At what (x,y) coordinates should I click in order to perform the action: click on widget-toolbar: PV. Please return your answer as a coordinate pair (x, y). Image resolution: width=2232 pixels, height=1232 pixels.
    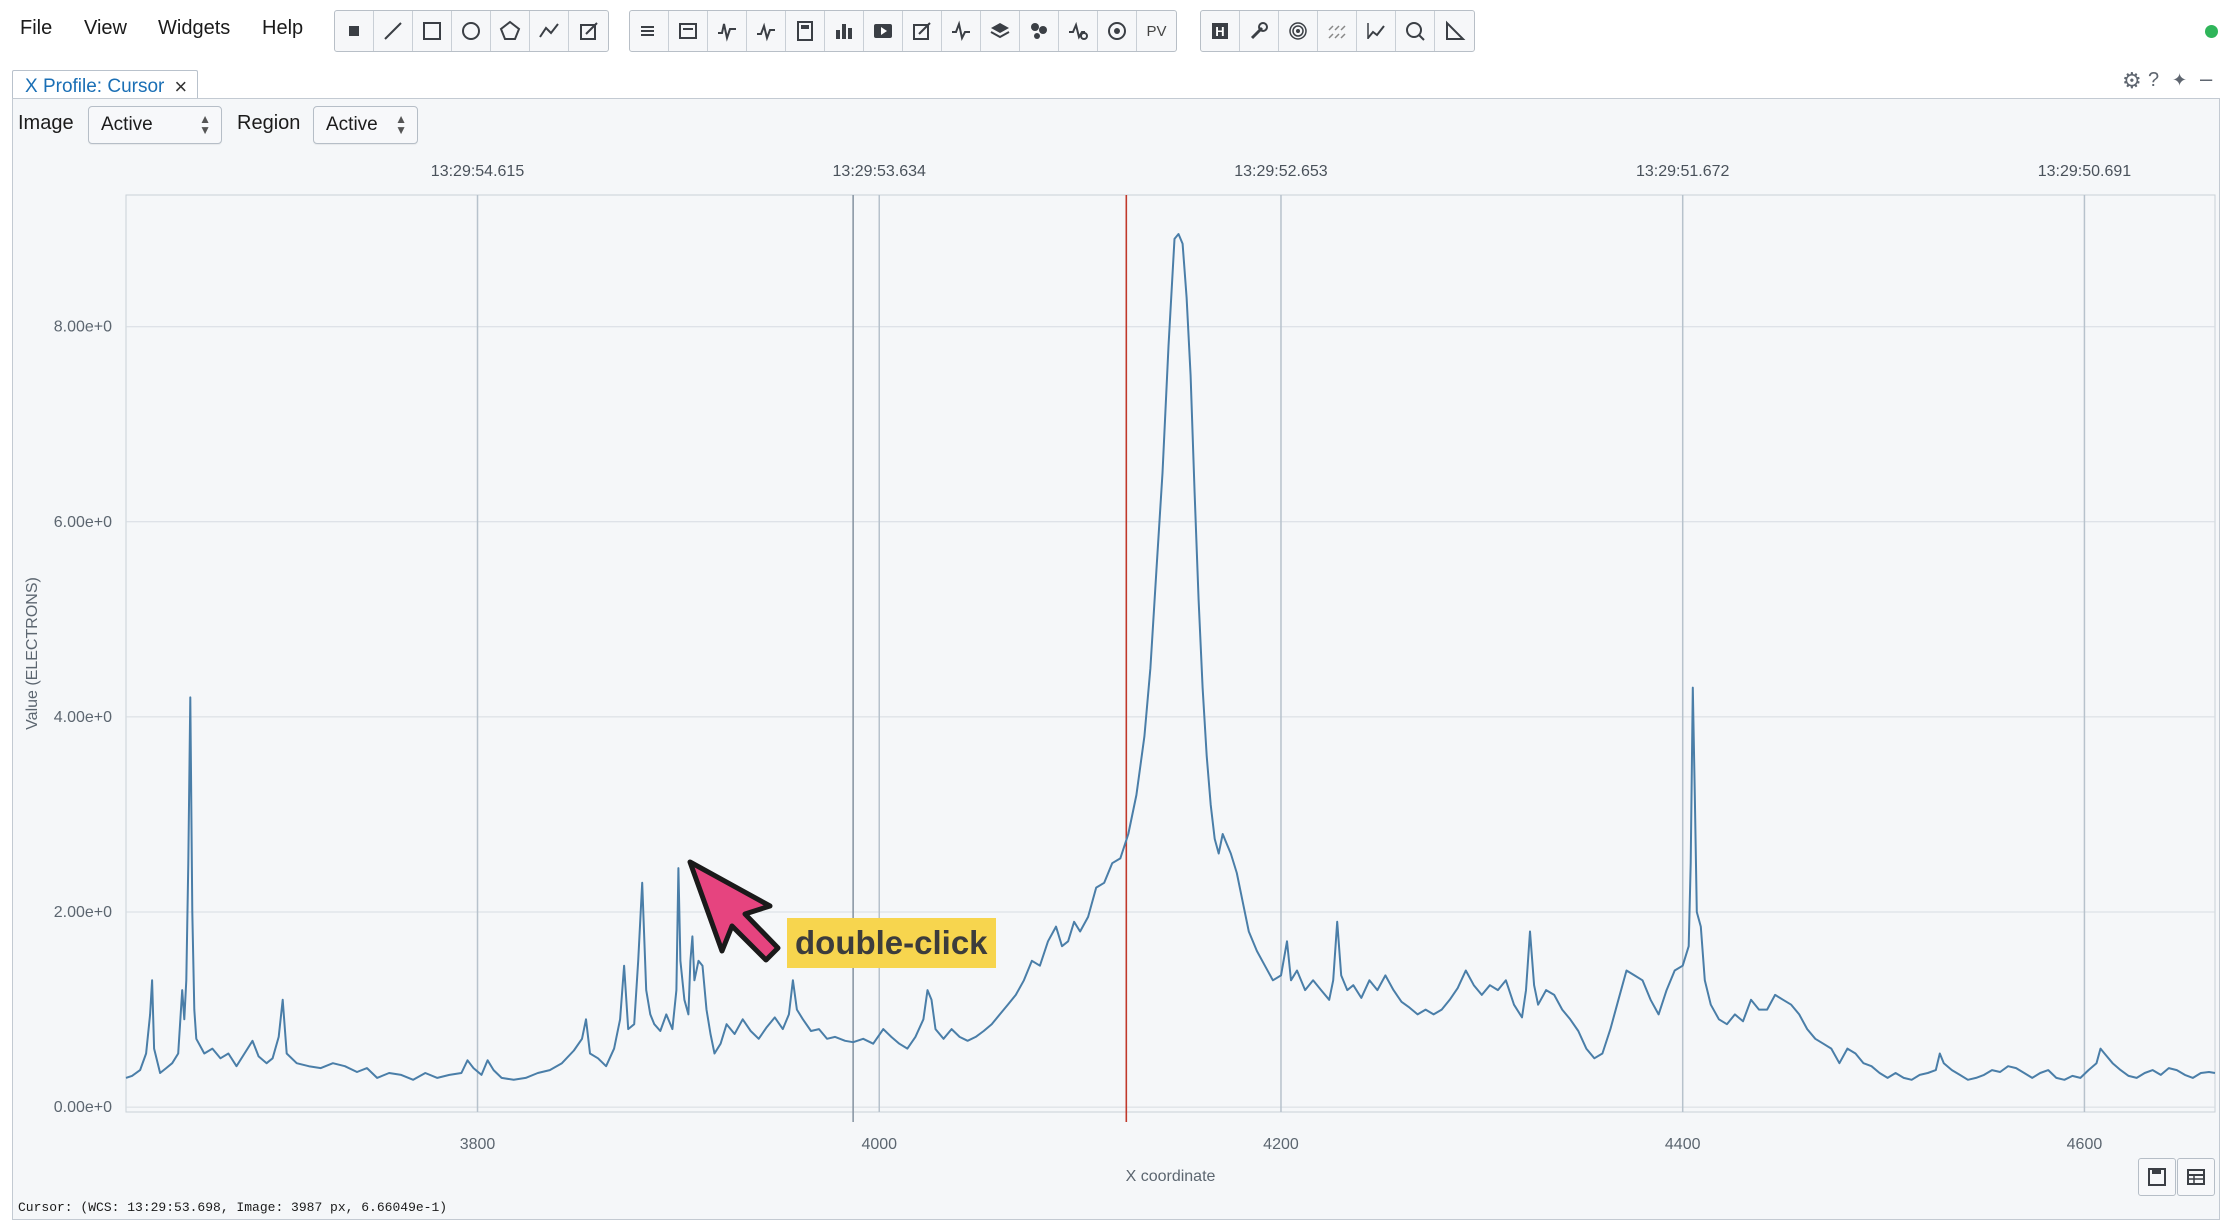
    Looking at the image, I should click on (903, 31).